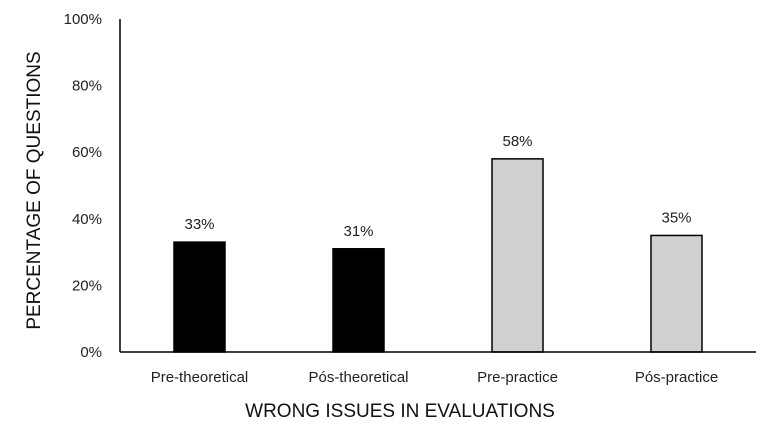  I want to click on x-axis-title: WRONG ISSUES IN EVALUATIONS, so click(400, 411).